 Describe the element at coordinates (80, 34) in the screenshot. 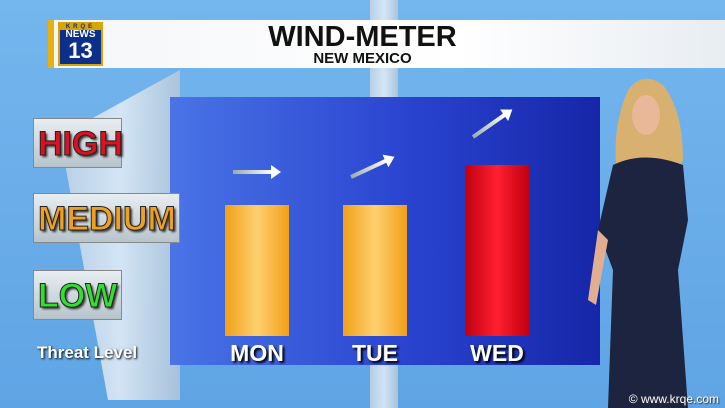

I see `logo-word: NEWS` at that location.